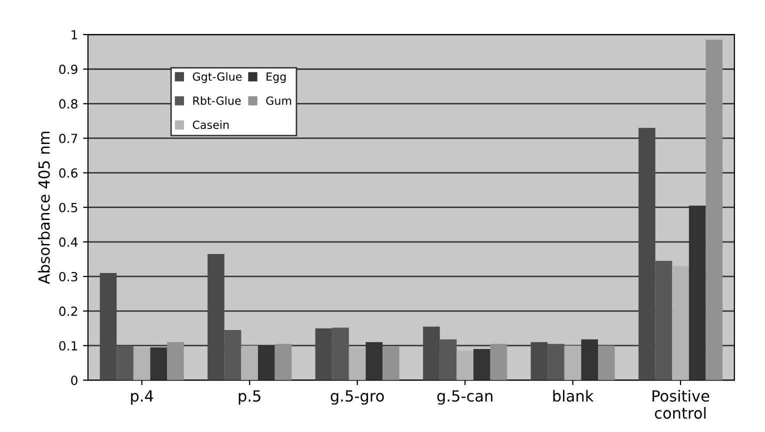 The height and width of the screenshot is (432, 765). Describe the element at coordinates (573, 396) in the screenshot. I see `x-tick-label: blank` at that location.